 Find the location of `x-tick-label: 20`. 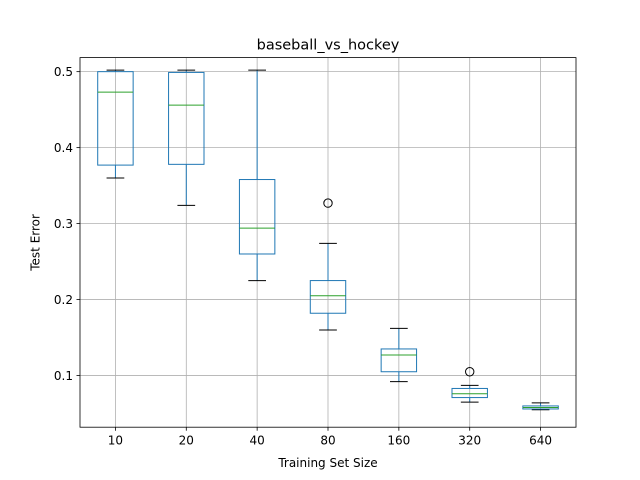

x-tick-label: 20 is located at coordinates (186, 441).